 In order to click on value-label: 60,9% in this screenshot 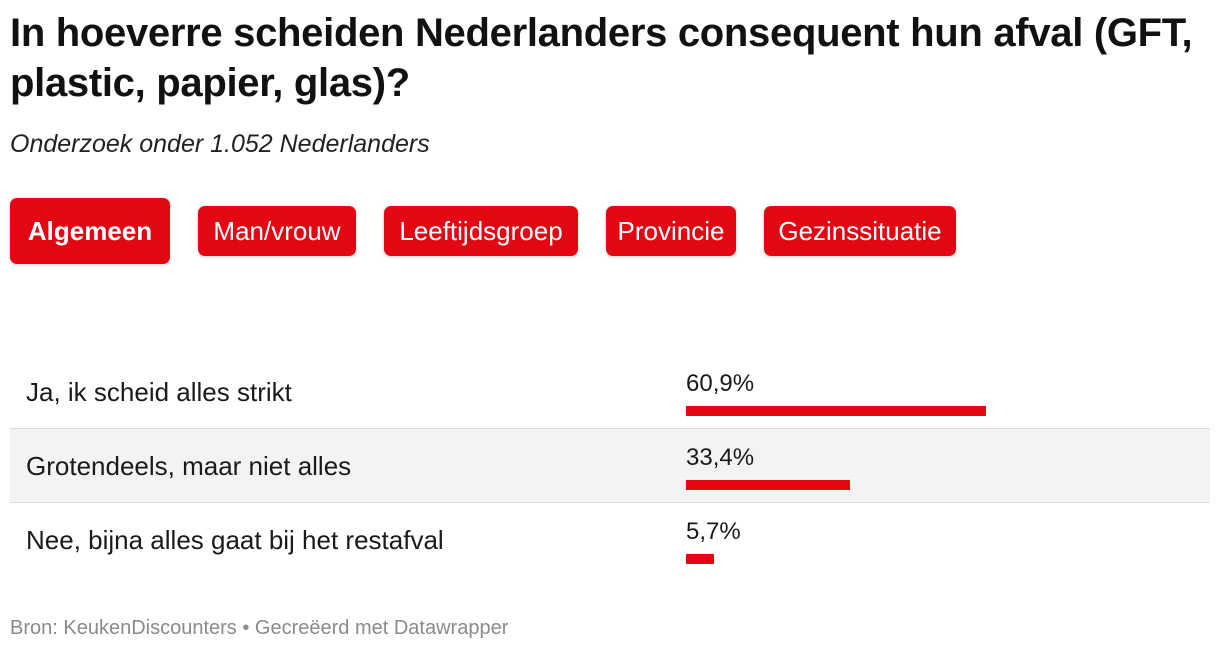, I will do `click(720, 383)`.